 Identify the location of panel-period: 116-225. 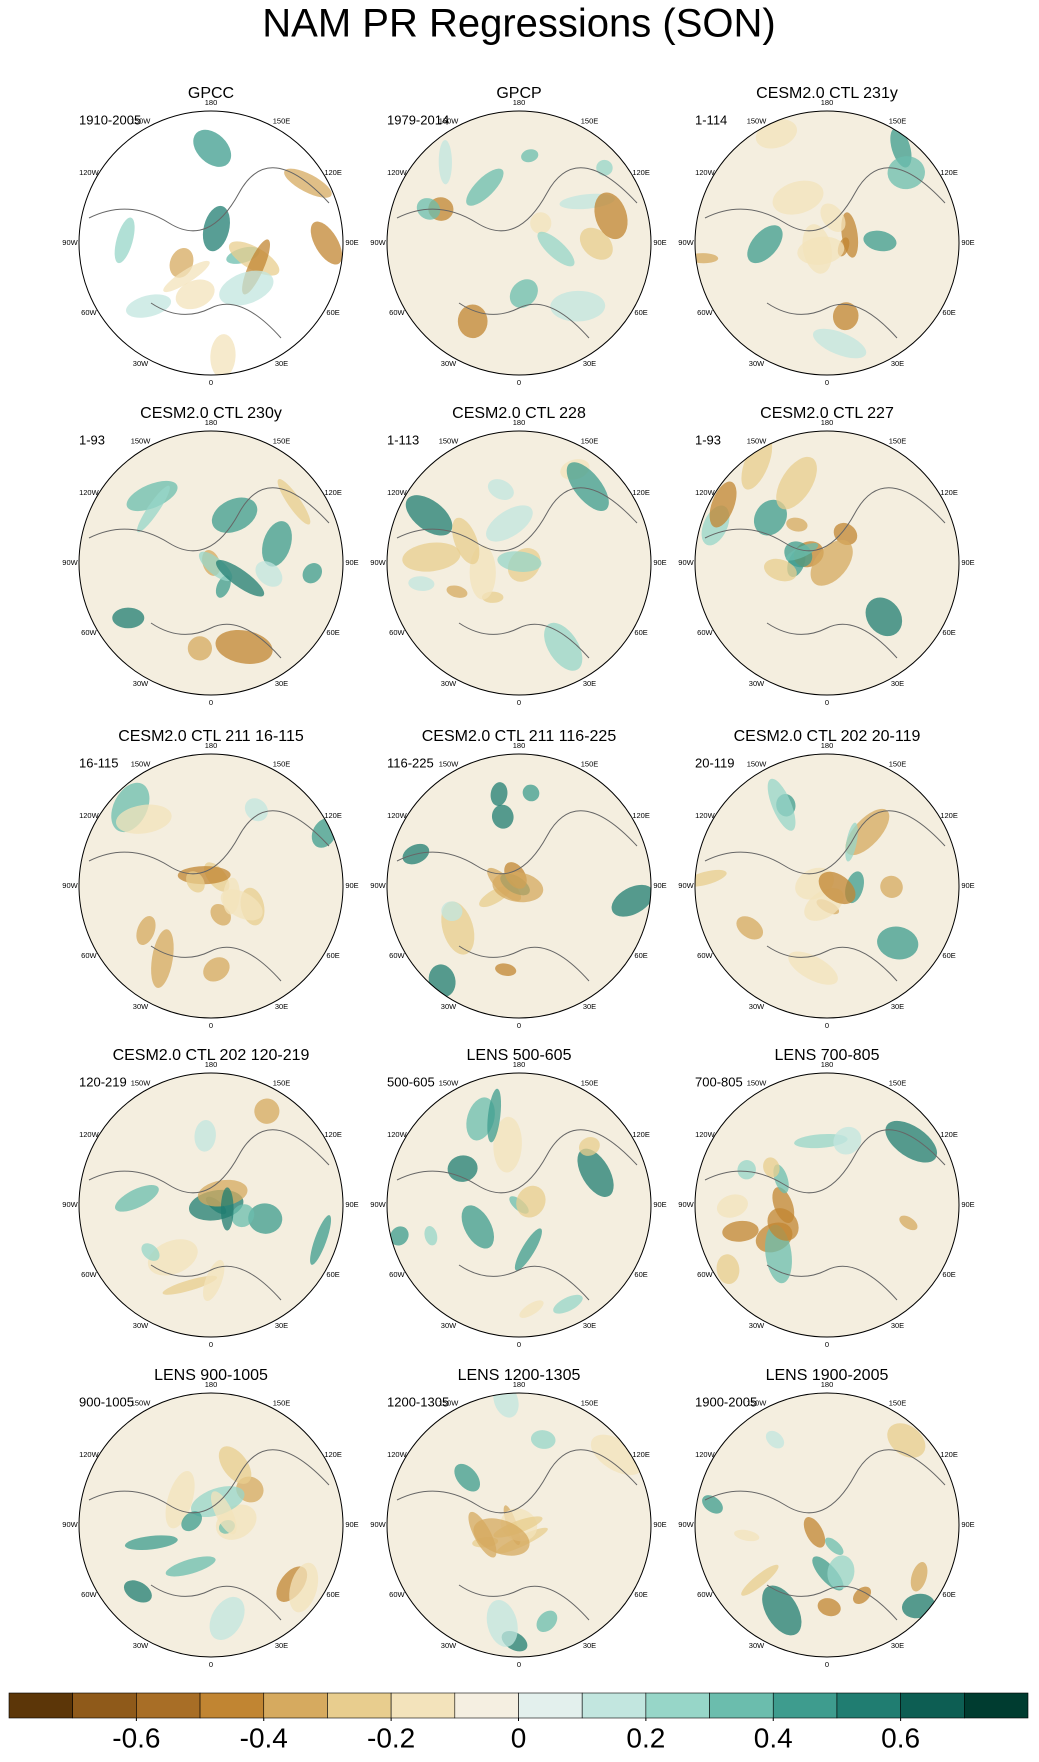
(410, 762).